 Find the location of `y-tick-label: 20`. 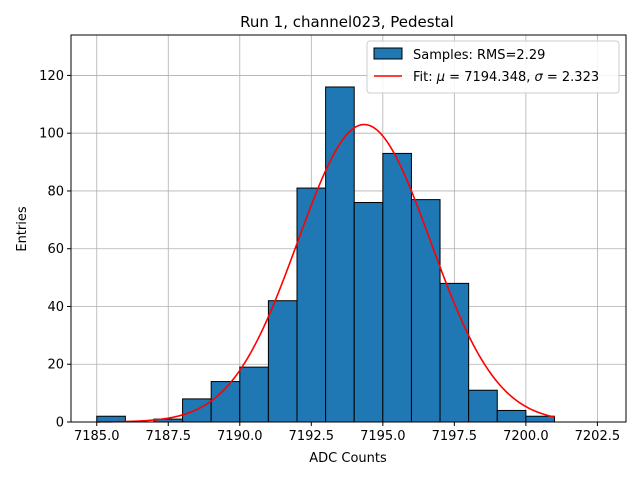

y-tick-label: 20 is located at coordinates (55, 365).